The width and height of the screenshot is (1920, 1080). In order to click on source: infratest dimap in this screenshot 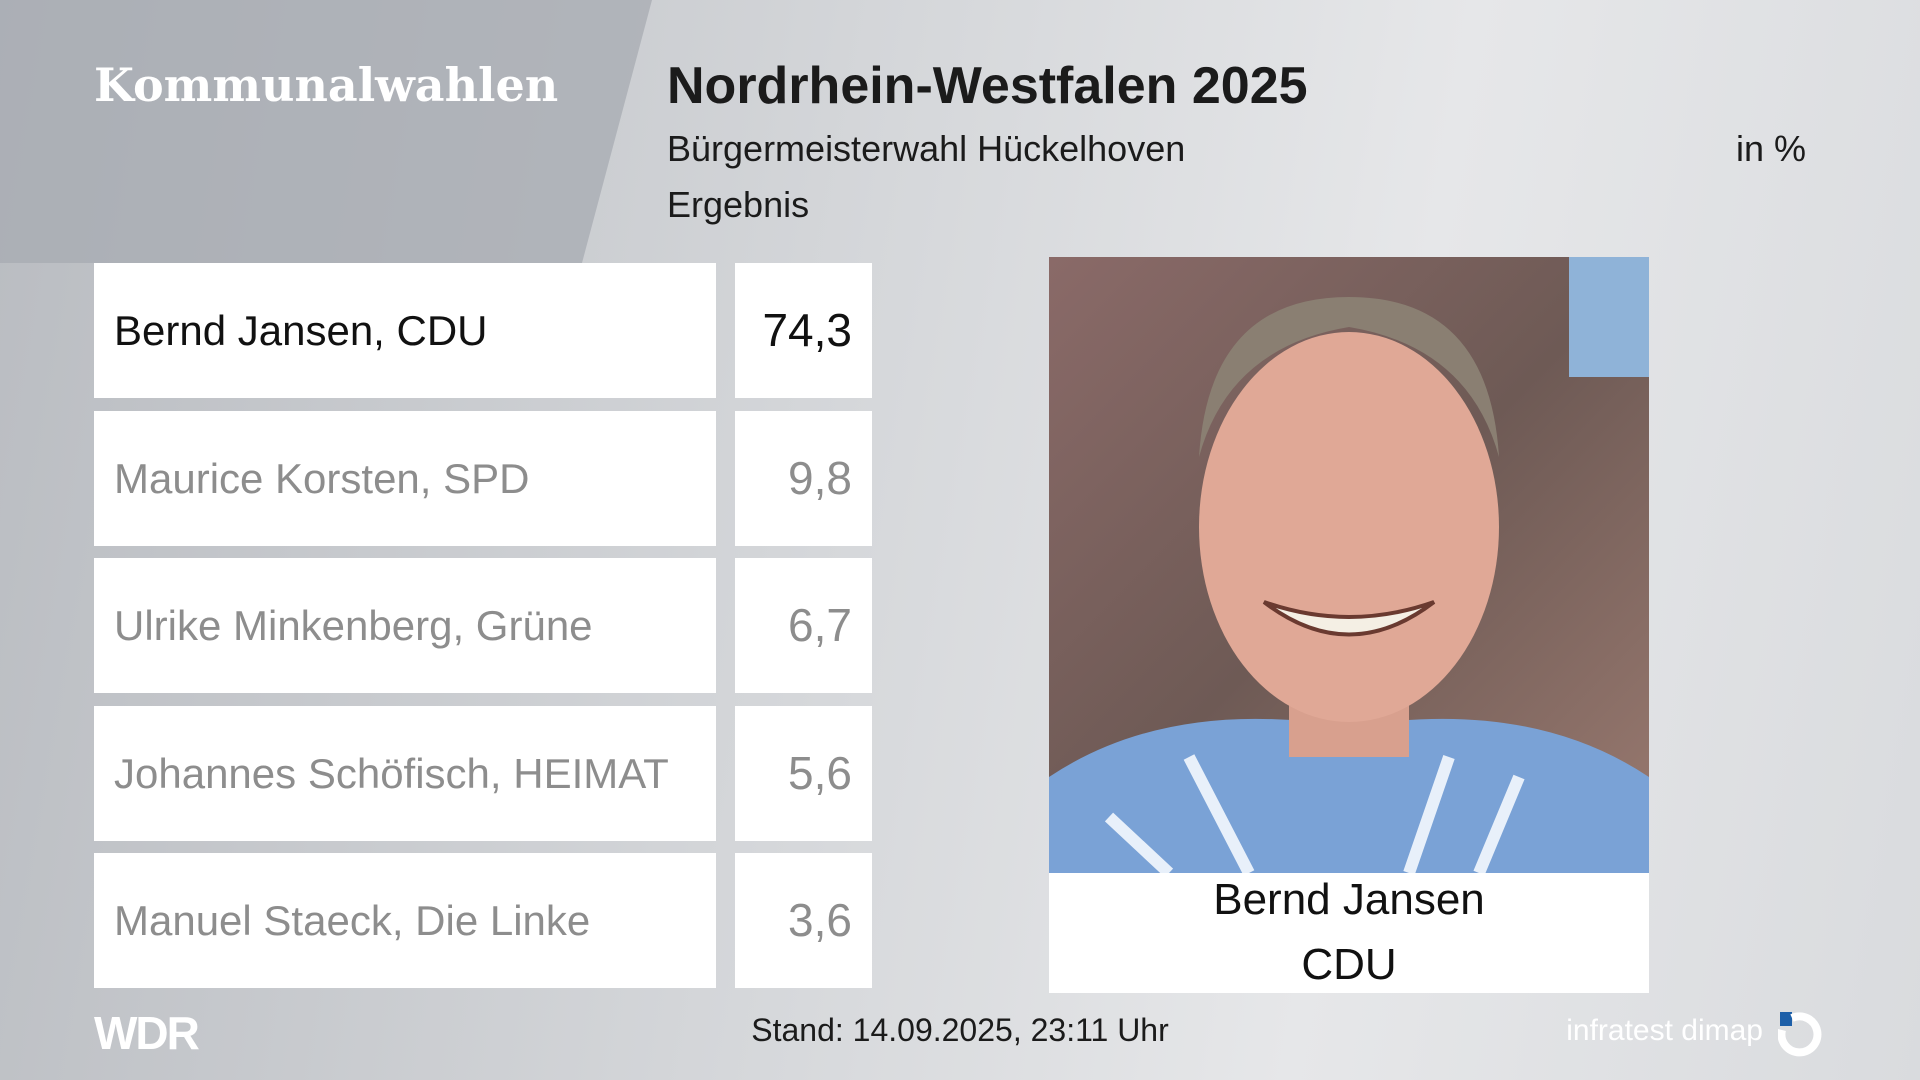, I will do `click(1664, 1030)`.